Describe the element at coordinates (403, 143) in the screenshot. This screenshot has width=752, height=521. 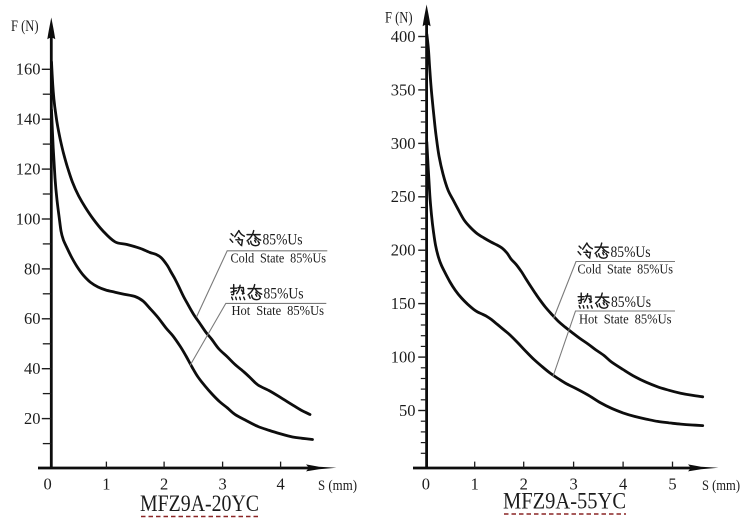
I see `svg-text: 300` at that location.